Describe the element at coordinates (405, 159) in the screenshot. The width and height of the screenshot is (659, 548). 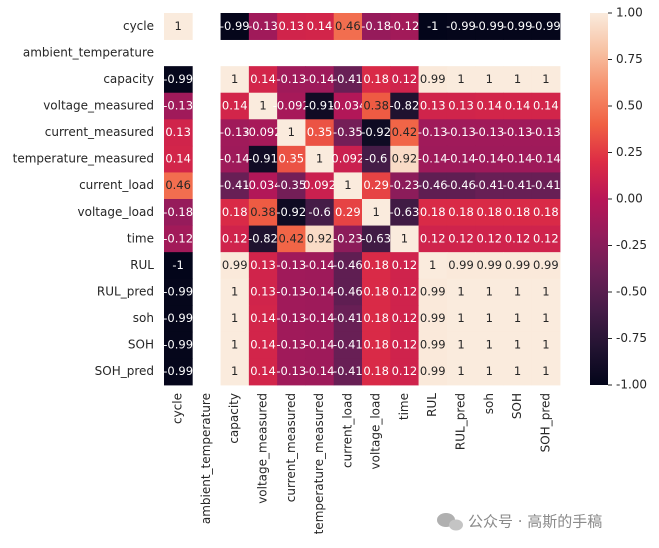
I see `cell-label: 0.92` at that location.